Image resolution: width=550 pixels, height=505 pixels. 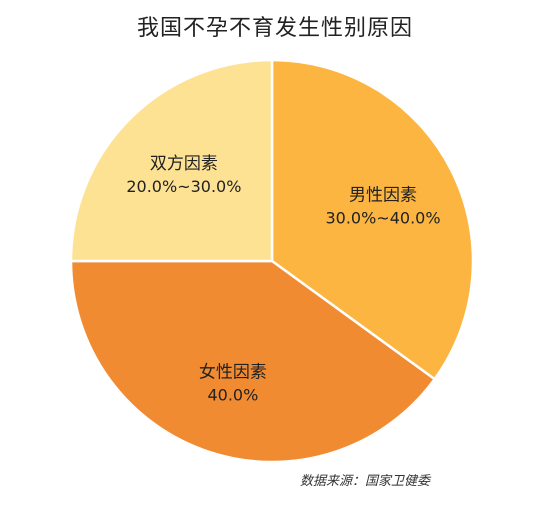 I want to click on chart-title: 我国不孕不育发生性别原因, so click(x=274, y=28).